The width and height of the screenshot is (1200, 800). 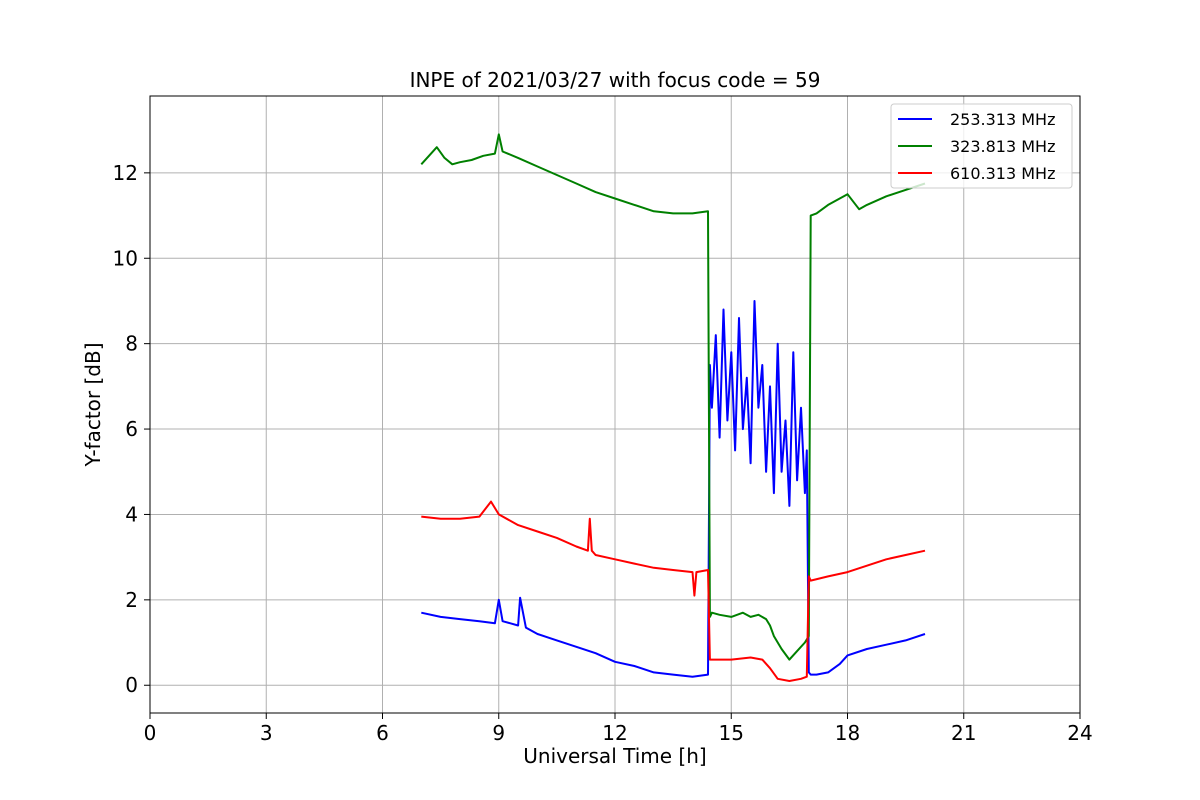 What do you see at coordinates (614, 733) in the screenshot?
I see `x-tick-label: 12` at bounding box center [614, 733].